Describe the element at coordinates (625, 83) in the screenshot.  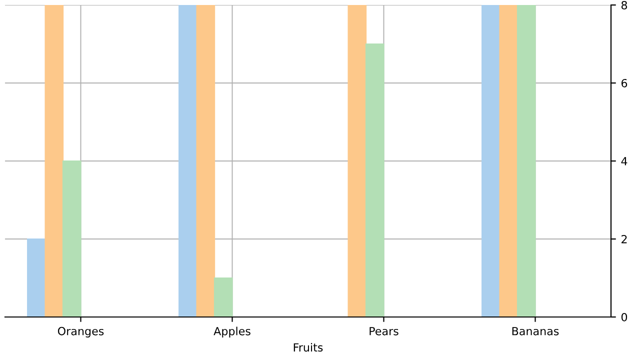
I see `y-tick-label: 6` at that location.